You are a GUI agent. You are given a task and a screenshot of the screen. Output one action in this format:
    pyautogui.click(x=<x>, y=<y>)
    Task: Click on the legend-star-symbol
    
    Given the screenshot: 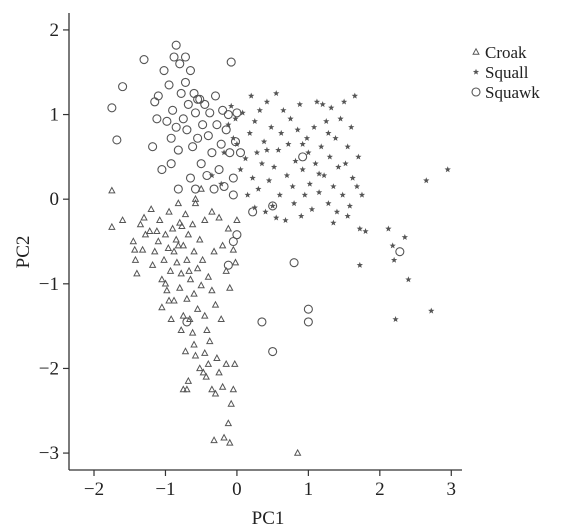 What is the action you would take?
    pyautogui.click(x=476, y=71)
    